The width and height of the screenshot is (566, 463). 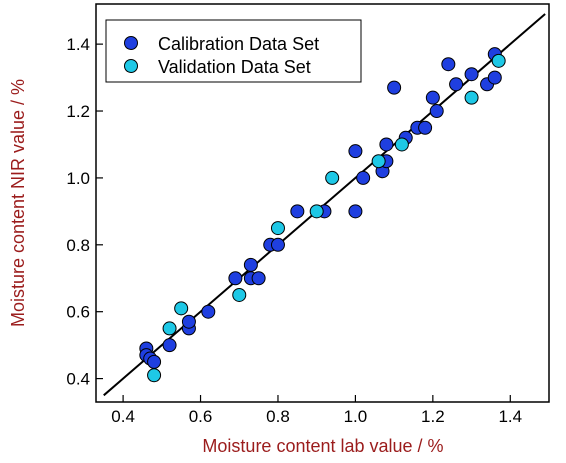 I want to click on legend: Calibration Data Set Validation Data Set, so click(x=233, y=51).